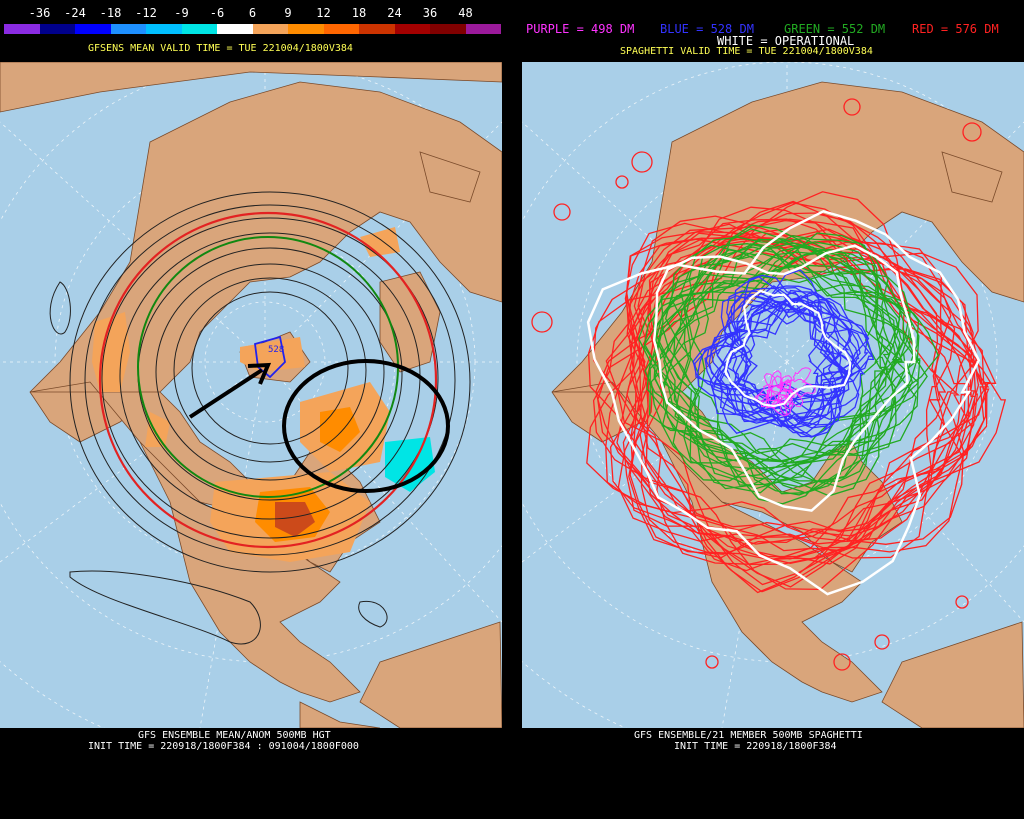 The width and height of the screenshot is (1024, 819). What do you see at coordinates (217, 13) in the screenshot?
I see `colorbar-label: -6` at bounding box center [217, 13].